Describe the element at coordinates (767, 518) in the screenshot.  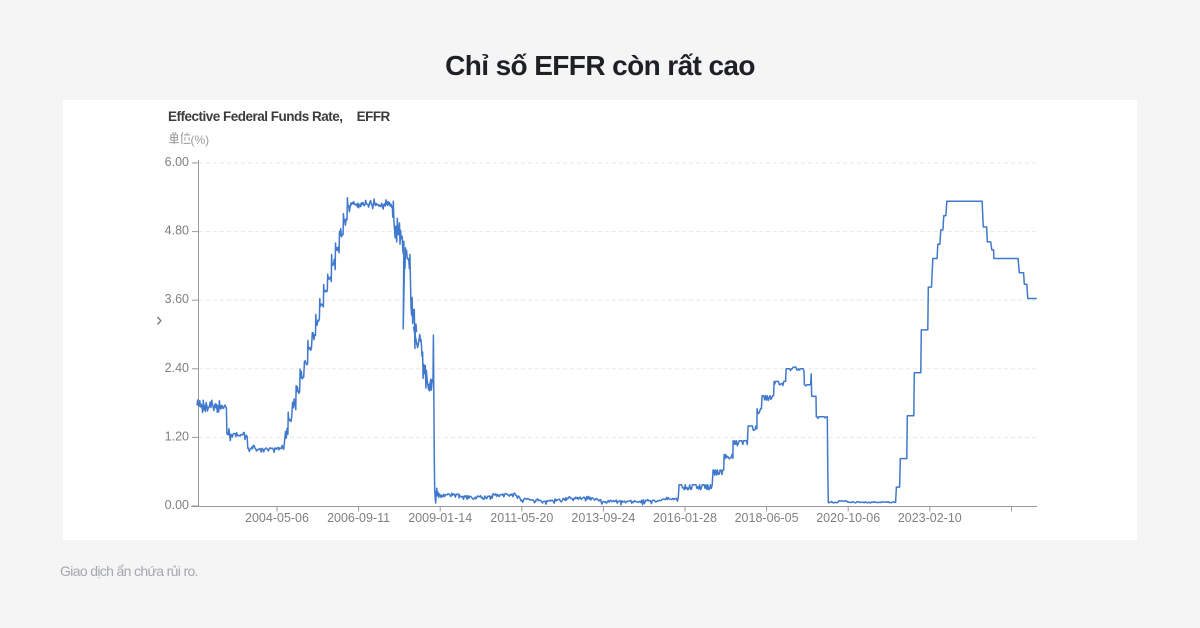
I see `svg-text: 2018-06-05` at that location.